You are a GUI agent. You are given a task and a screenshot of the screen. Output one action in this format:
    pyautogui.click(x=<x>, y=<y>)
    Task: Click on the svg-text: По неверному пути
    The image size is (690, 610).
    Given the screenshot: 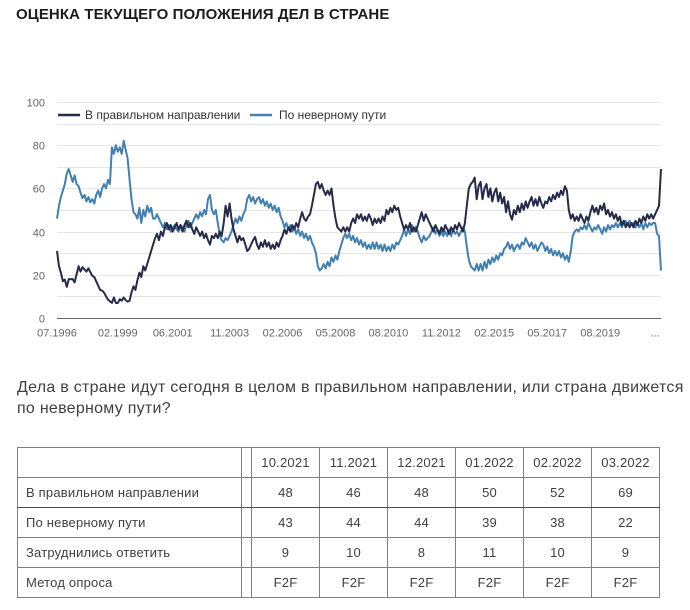 What is the action you would take?
    pyautogui.click(x=332, y=115)
    